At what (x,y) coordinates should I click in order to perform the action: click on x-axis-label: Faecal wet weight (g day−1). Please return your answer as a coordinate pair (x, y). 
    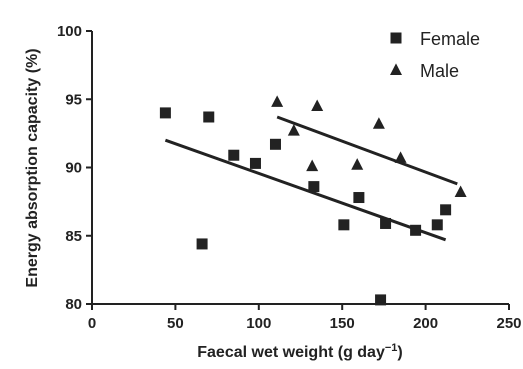
    Looking at the image, I should click on (299, 351).